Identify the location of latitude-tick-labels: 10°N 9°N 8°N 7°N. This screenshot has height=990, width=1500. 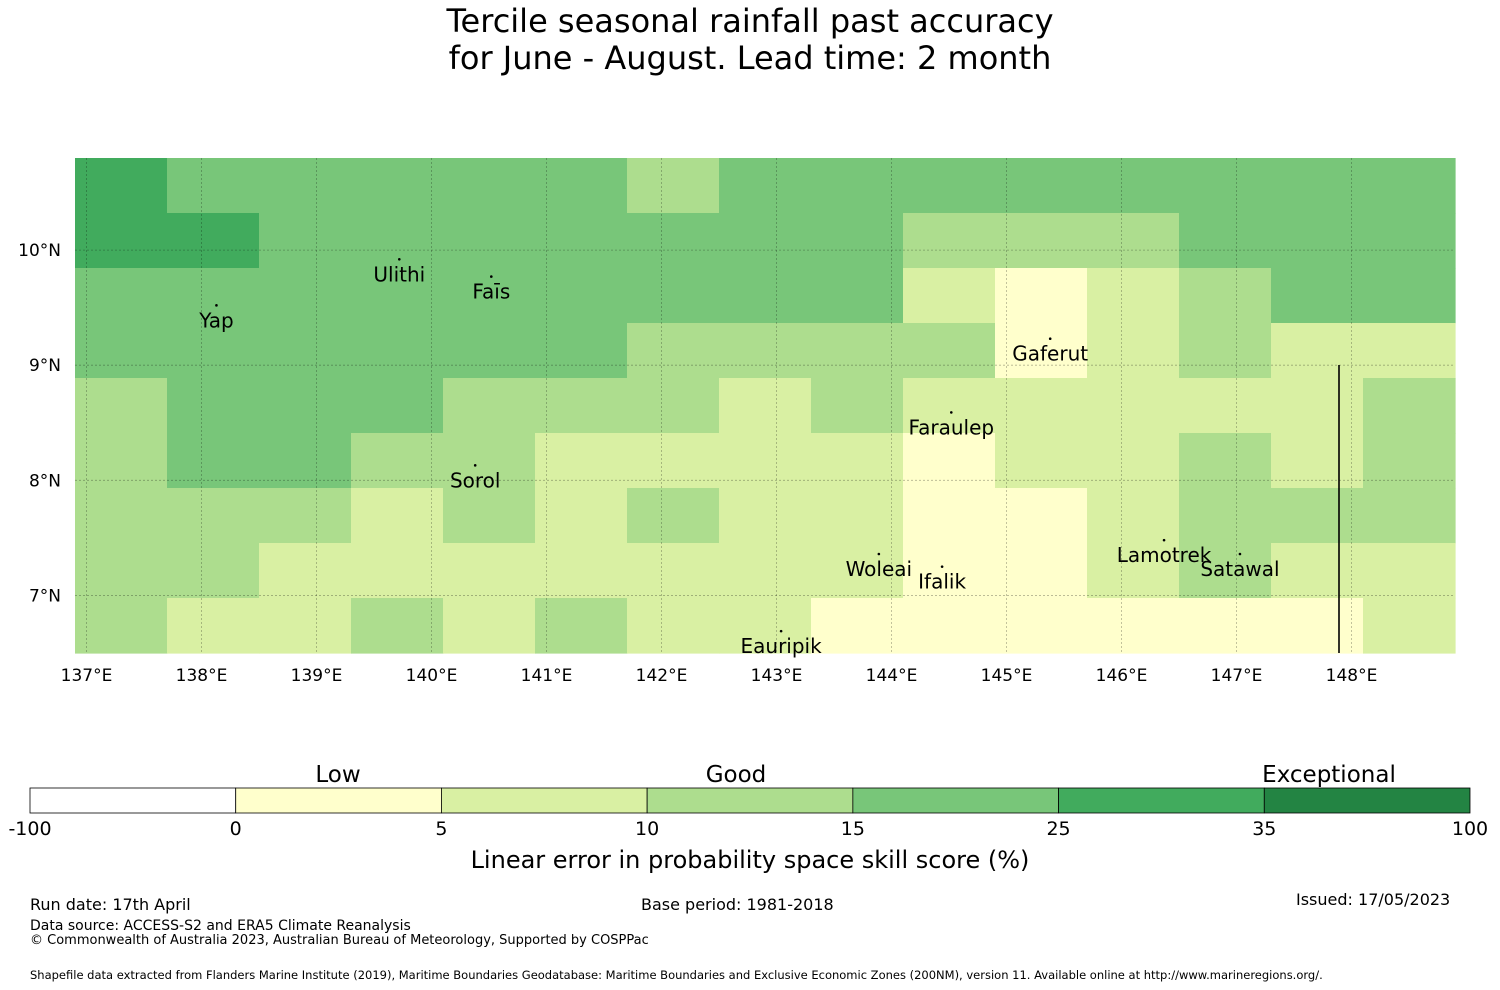
(39, 423).